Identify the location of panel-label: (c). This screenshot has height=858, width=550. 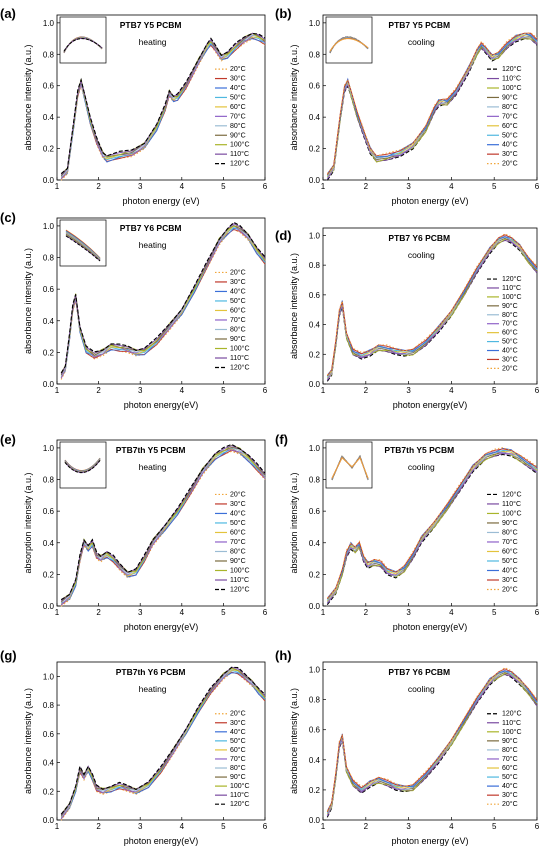
(8, 217).